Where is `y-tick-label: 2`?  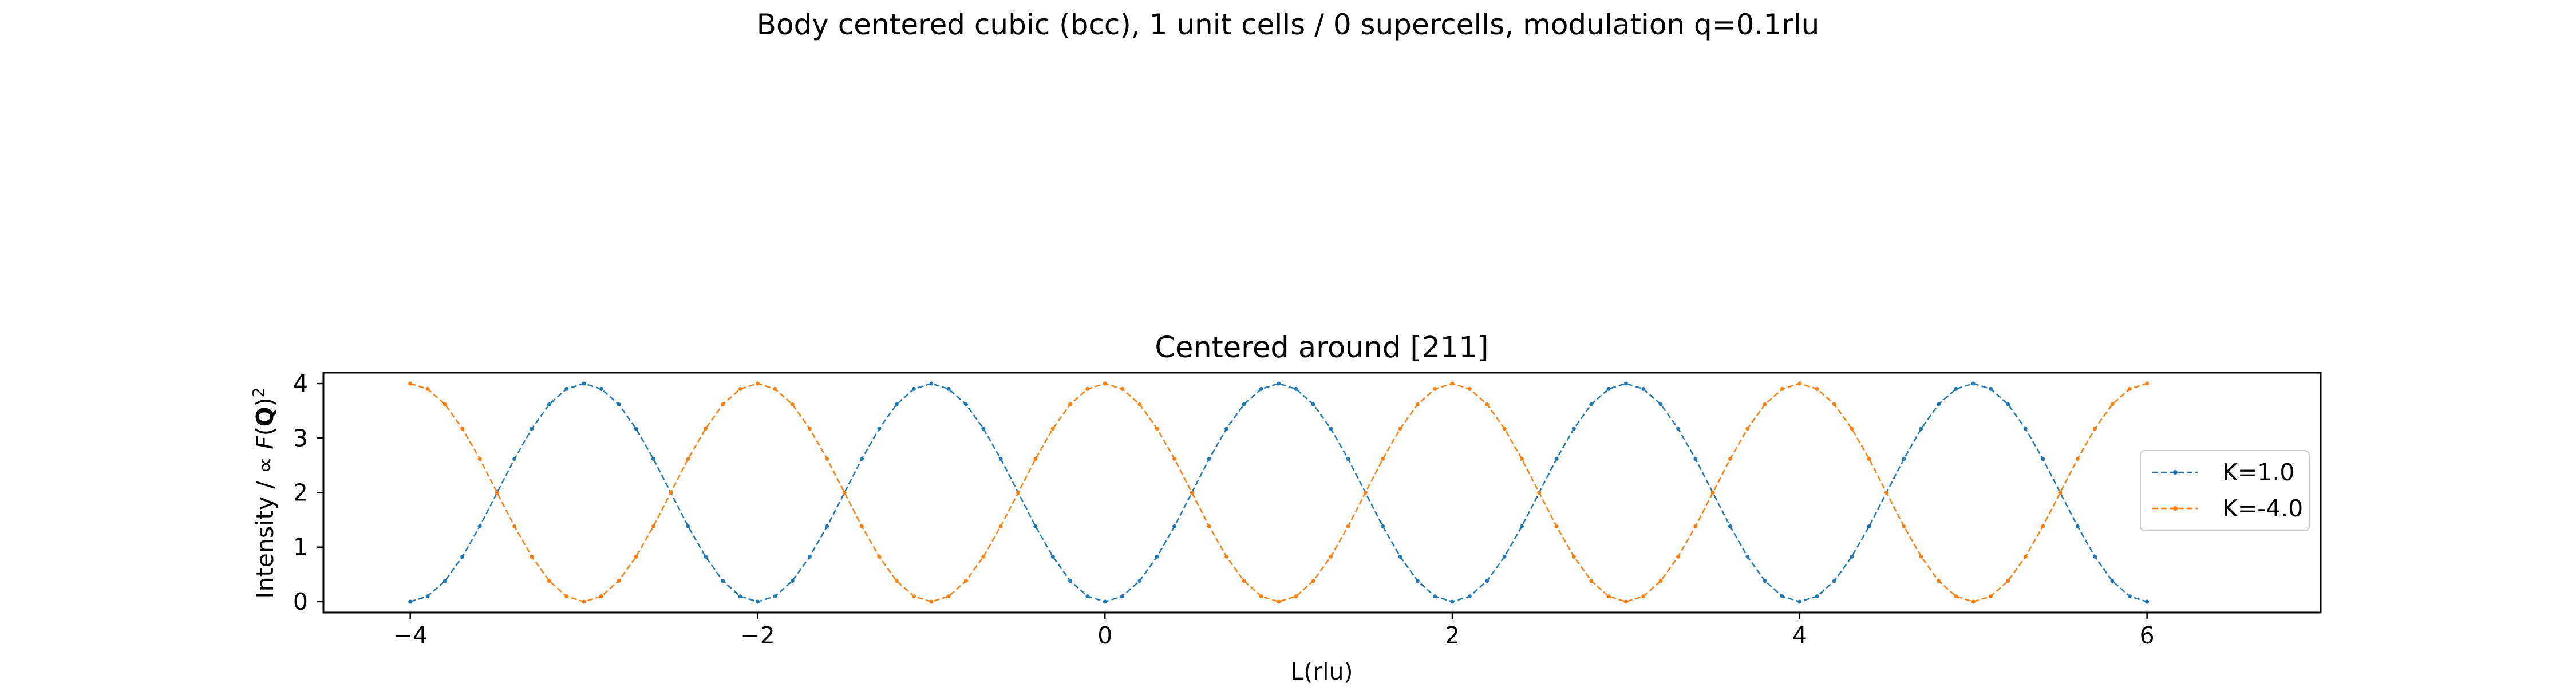 y-tick-label: 2 is located at coordinates (301, 493).